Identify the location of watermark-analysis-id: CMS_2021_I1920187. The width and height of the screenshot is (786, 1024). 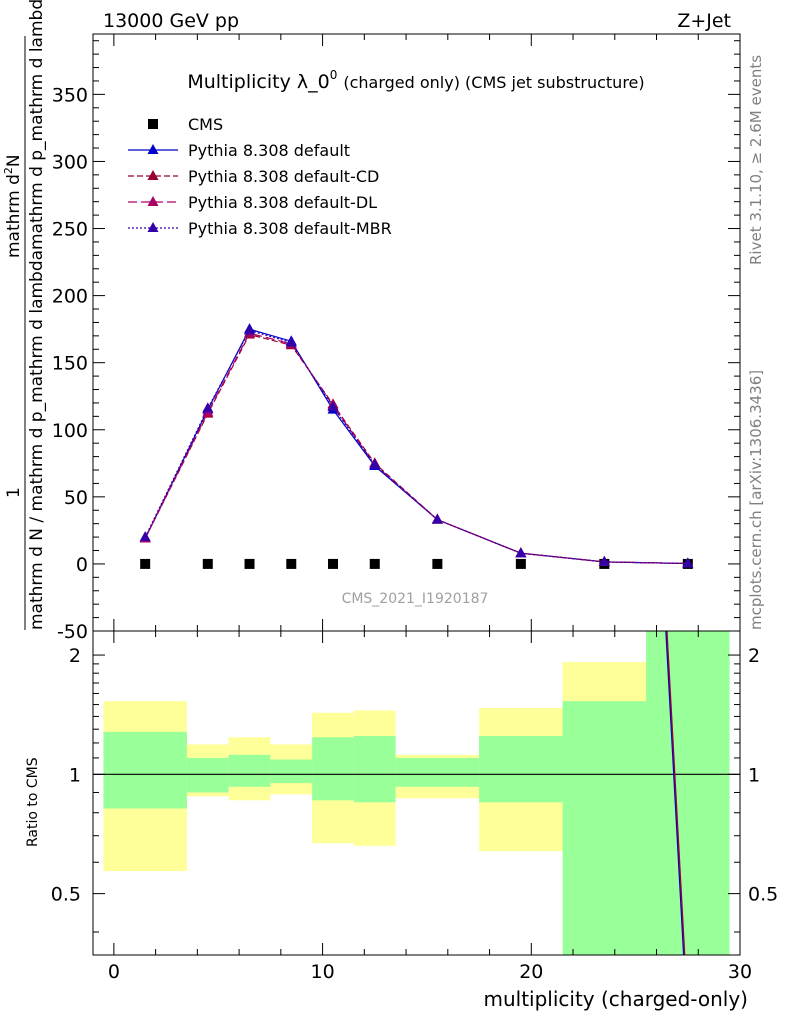
(415, 599).